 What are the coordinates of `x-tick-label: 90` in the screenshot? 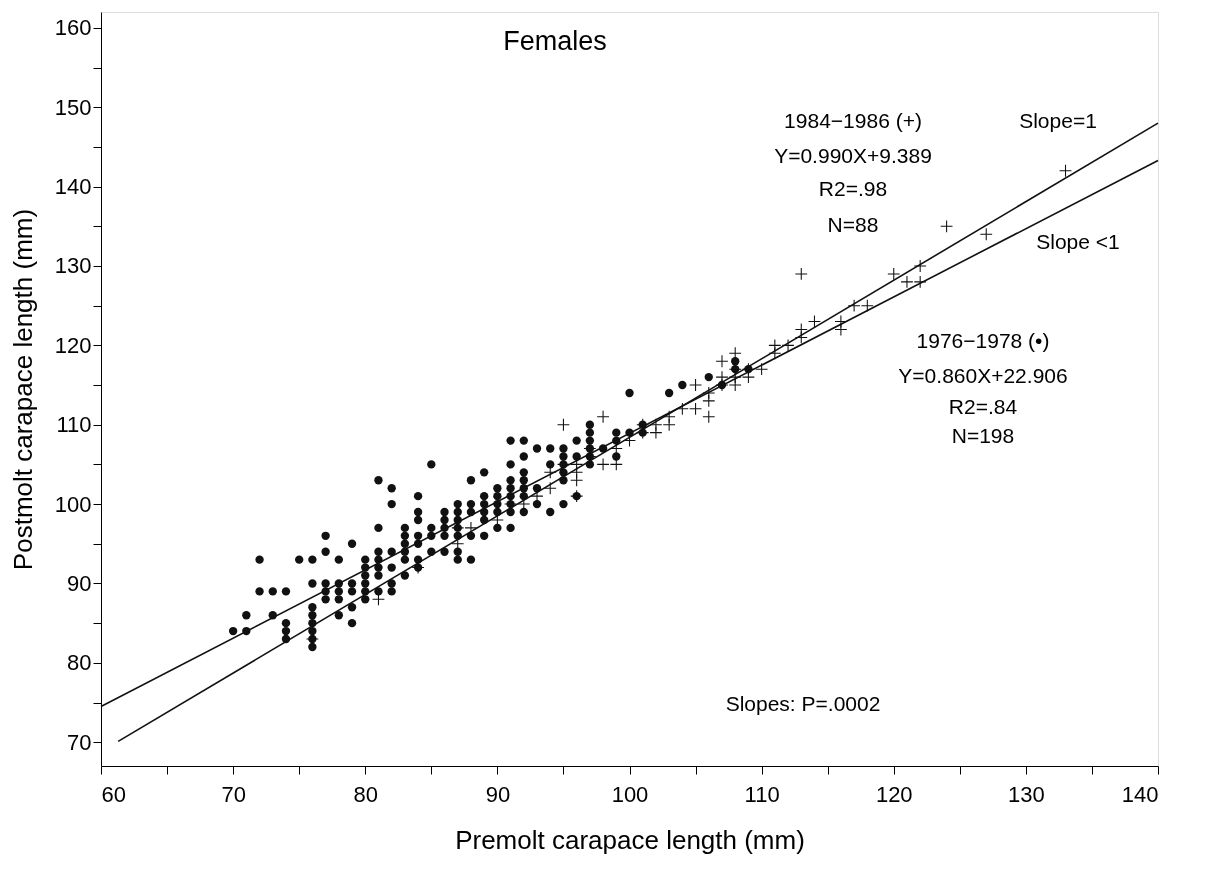 It's located at (498, 794).